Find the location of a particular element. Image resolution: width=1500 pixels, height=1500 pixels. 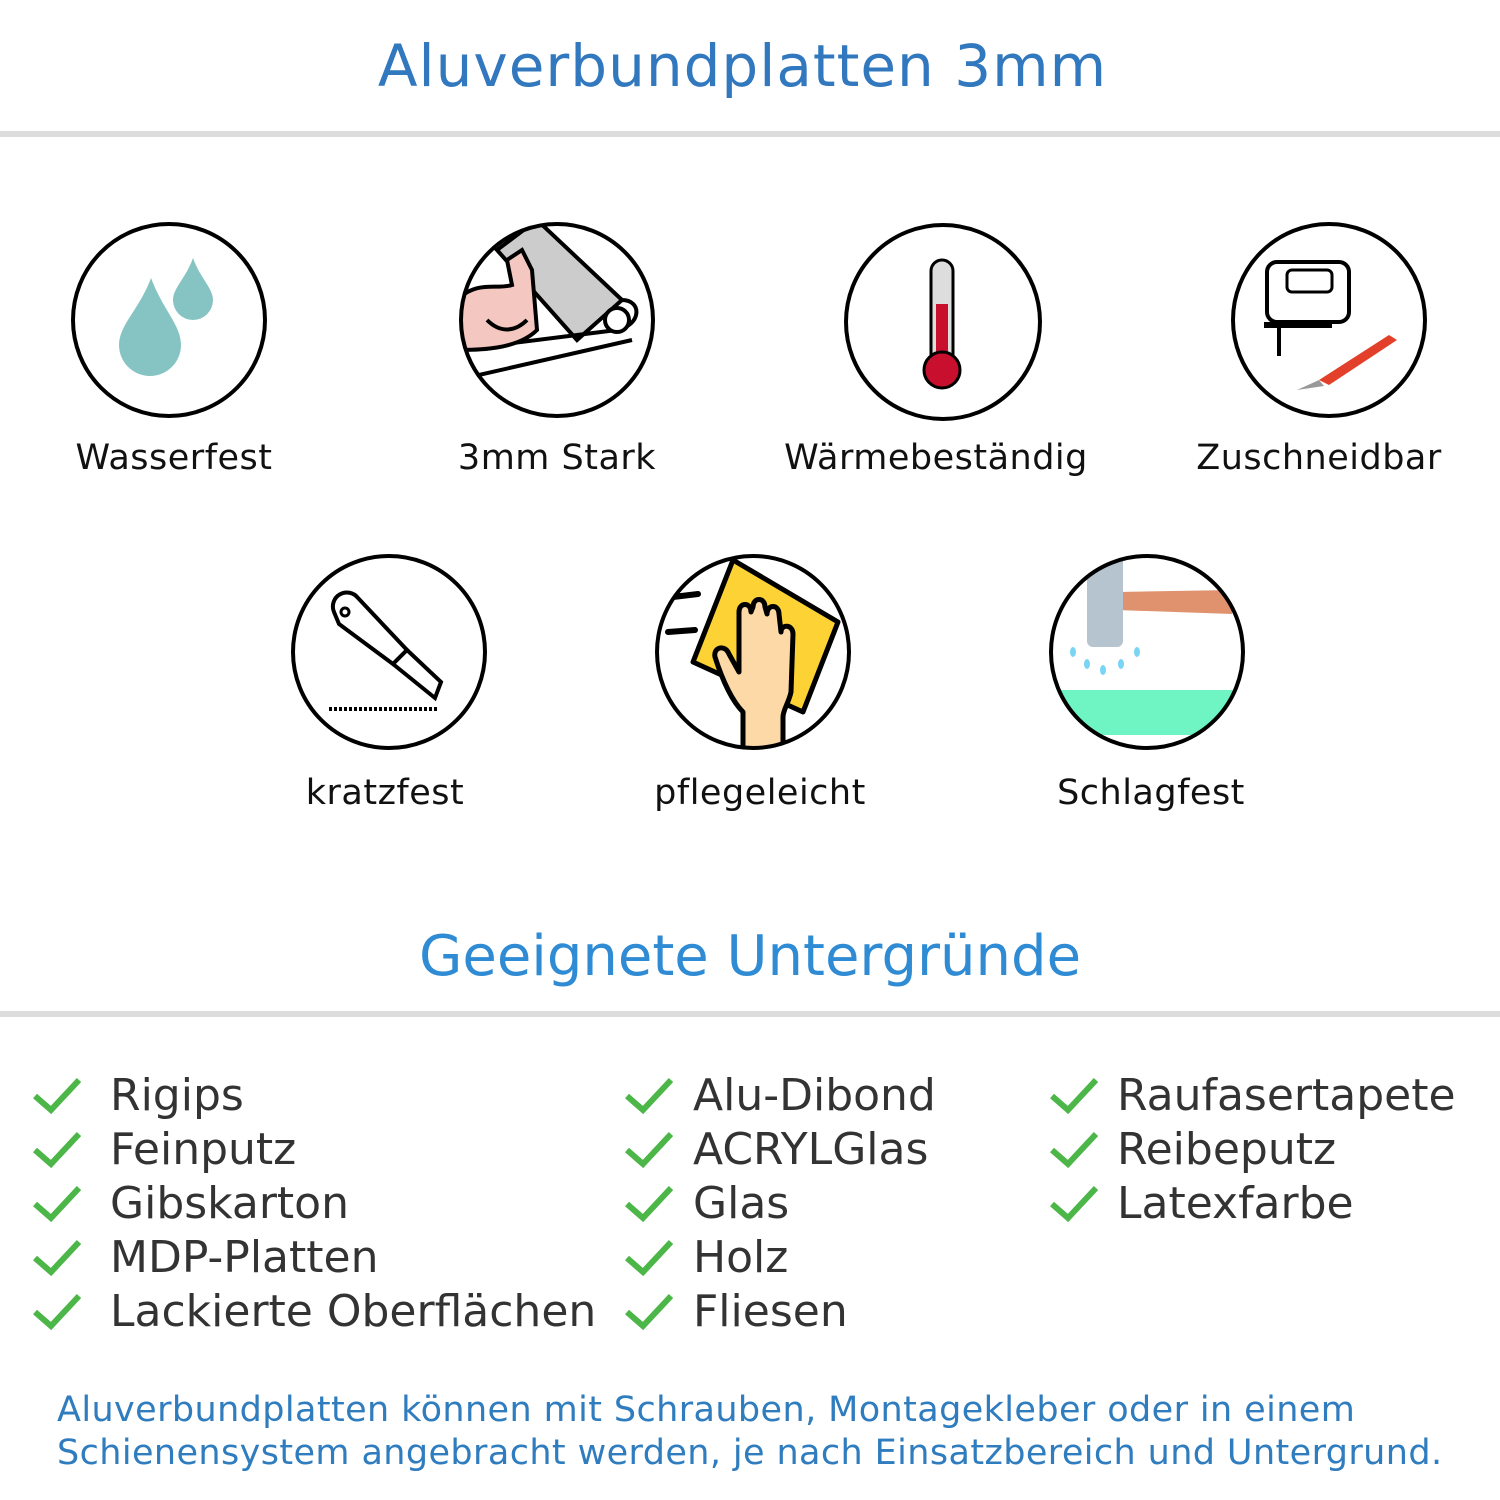

substrate-item: Feinputz is located at coordinates (314, 1150).